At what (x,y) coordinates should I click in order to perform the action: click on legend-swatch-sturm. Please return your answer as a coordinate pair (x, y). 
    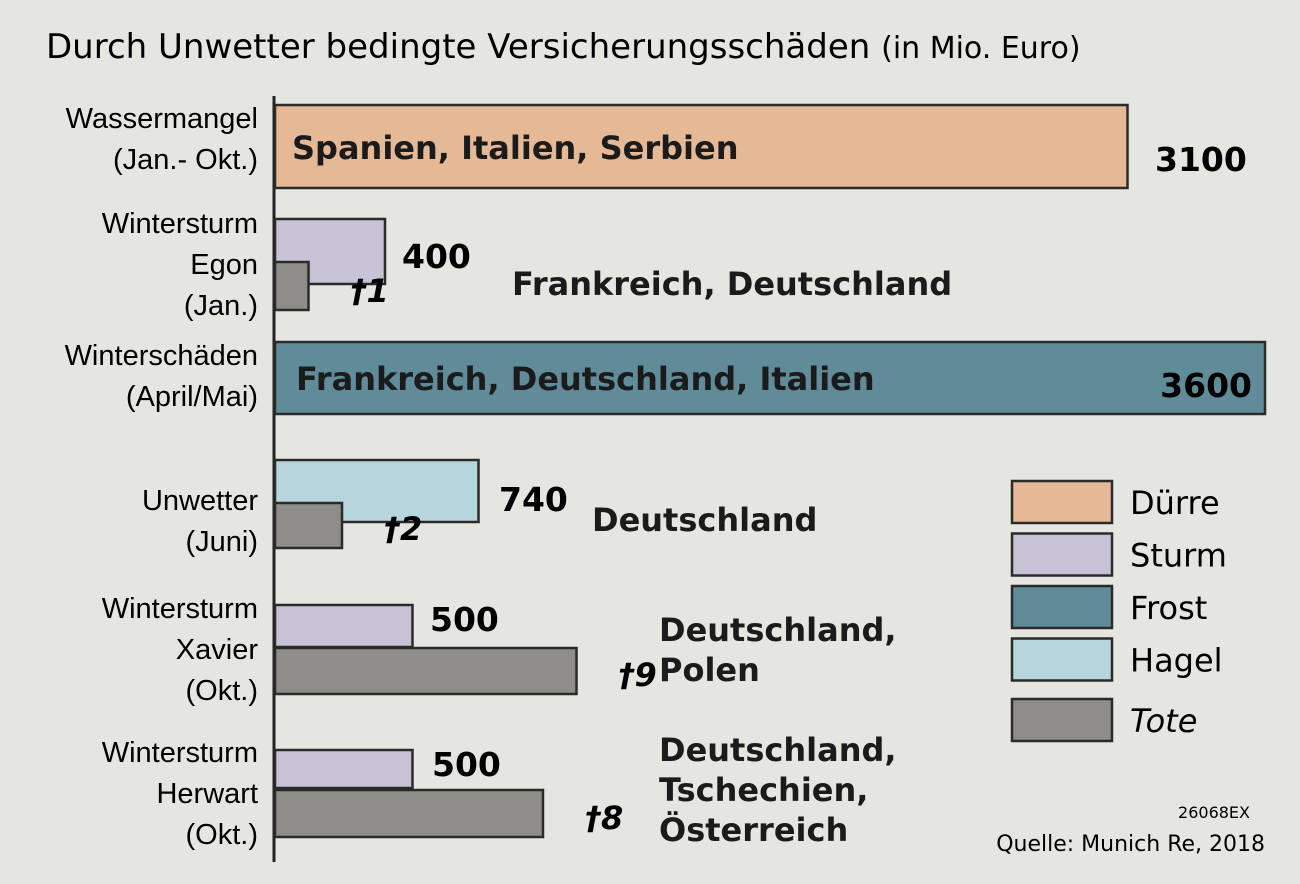
    Looking at the image, I should click on (1062, 554).